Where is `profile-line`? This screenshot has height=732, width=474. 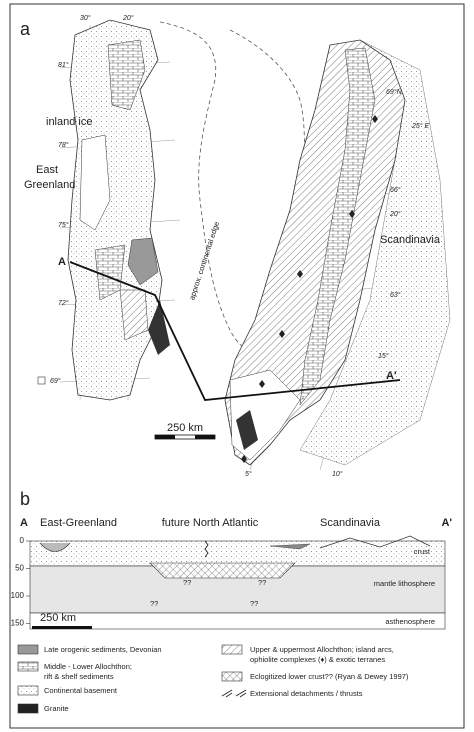 profile-line is located at coordinates (235, 331).